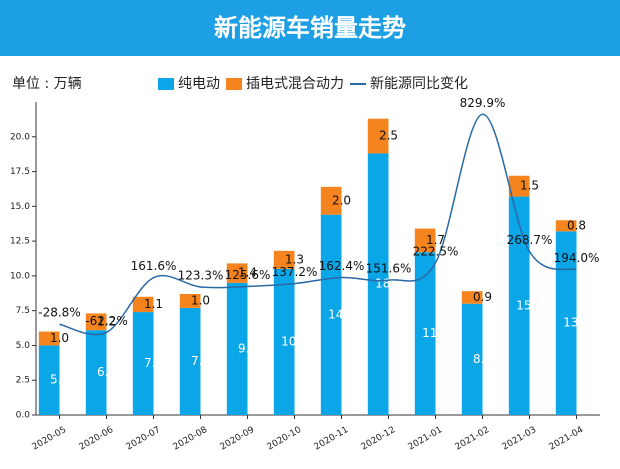 The width and height of the screenshot is (620, 469). What do you see at coordinates (154, 266) in the screenshot?
I see `line-label: 161.6%` at bounding box center [154, 266].